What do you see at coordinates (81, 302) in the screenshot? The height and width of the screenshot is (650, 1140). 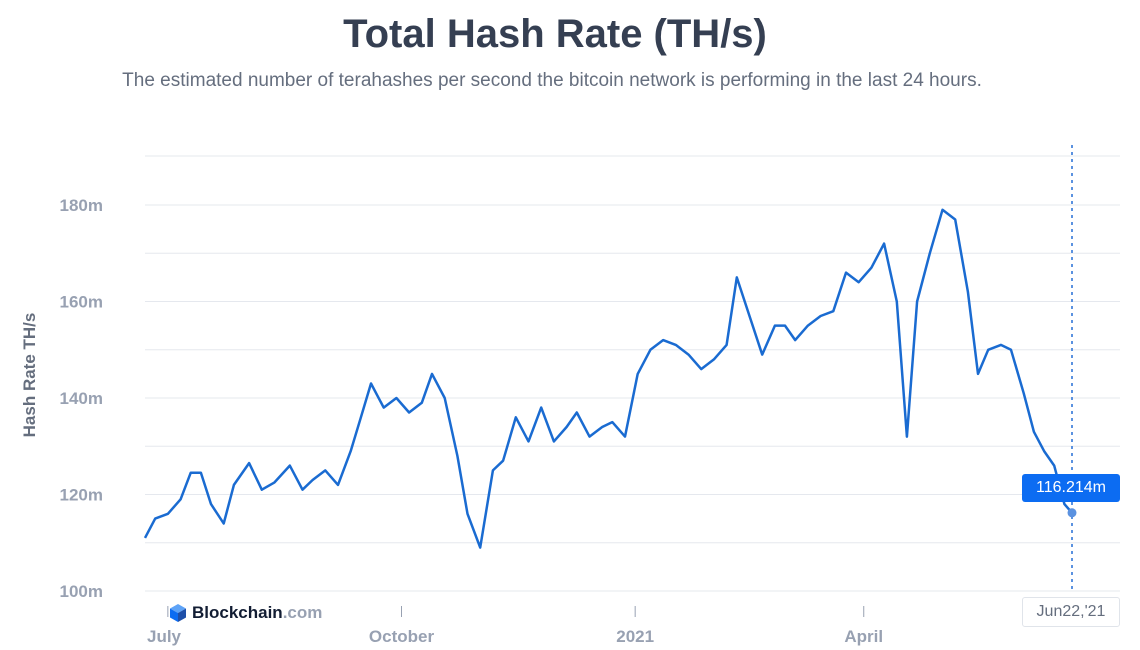 I see `y-tick-label: 160m` at bounding box center [81, 302].